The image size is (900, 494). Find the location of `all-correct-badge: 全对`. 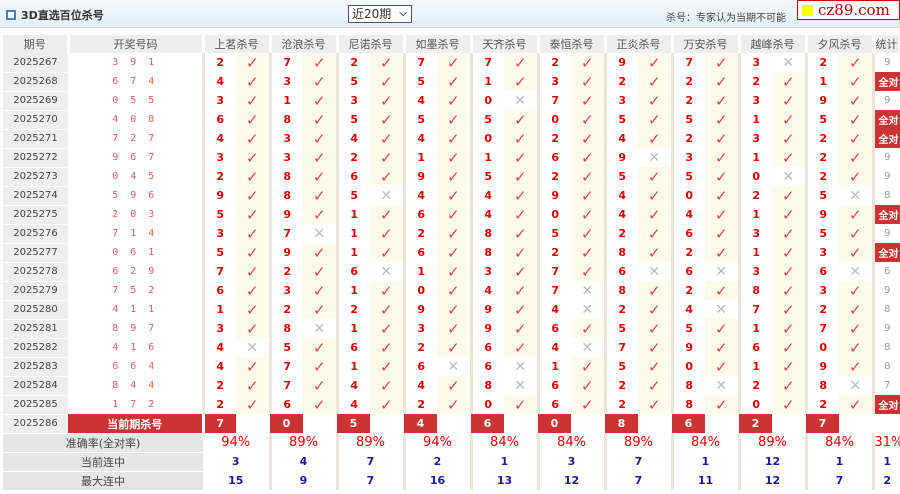

all-correct-badge: 全对 is located at coordinates (887, 252).